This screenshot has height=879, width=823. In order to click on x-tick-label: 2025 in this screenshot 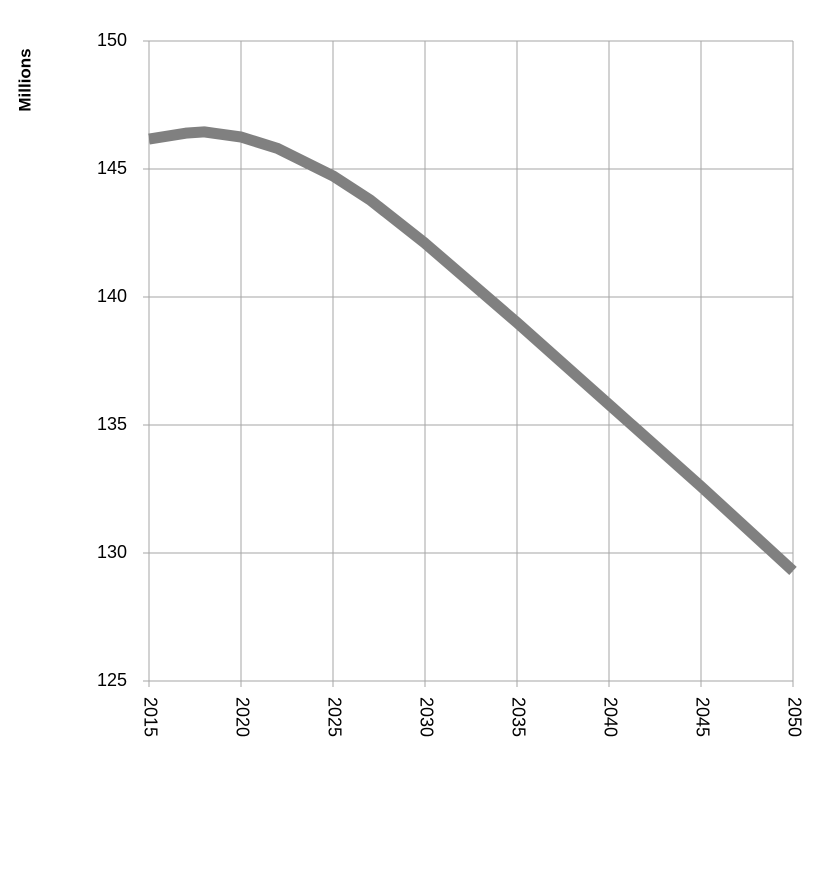, I will do `click(334, 717)`.